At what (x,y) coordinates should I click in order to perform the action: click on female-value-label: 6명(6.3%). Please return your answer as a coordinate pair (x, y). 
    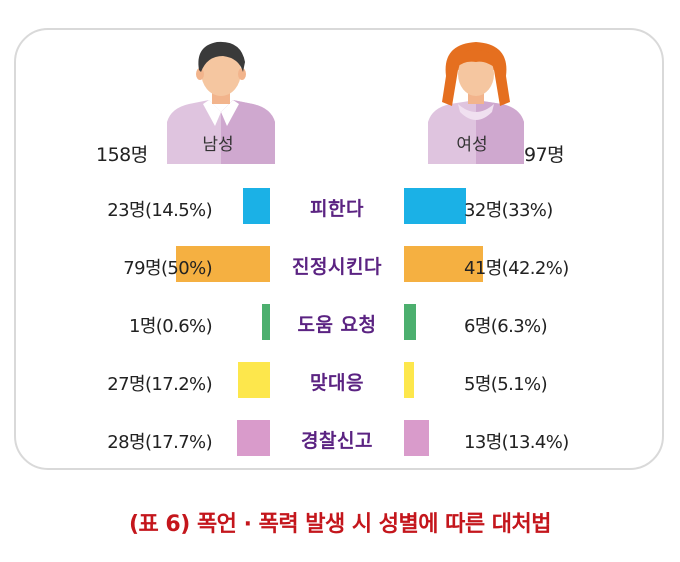
    Looking at the image, I should click on (506, 326).